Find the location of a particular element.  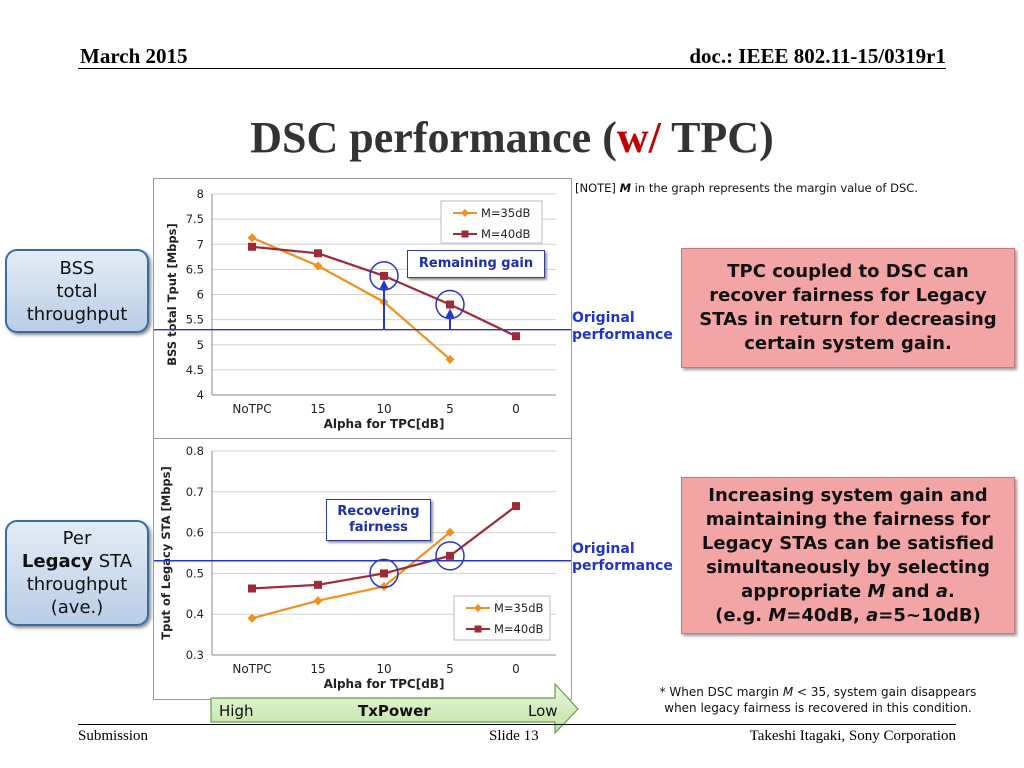

legacy-chart-legend is located at coordinates (502, 618).